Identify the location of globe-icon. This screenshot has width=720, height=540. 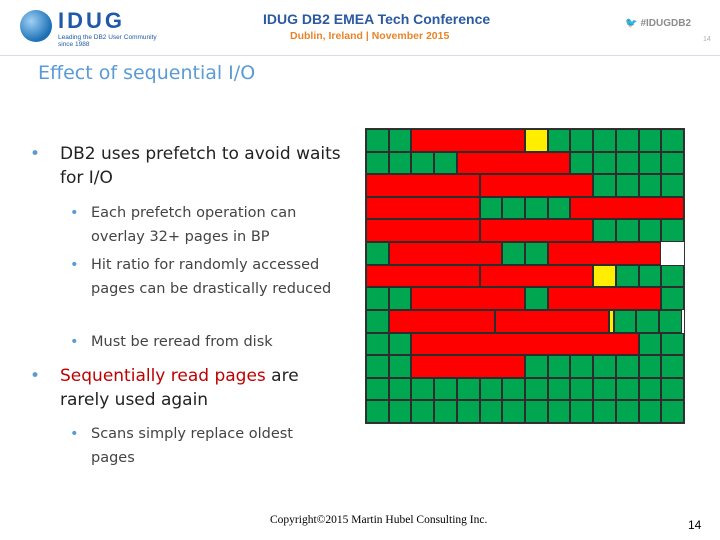
(36, 26).